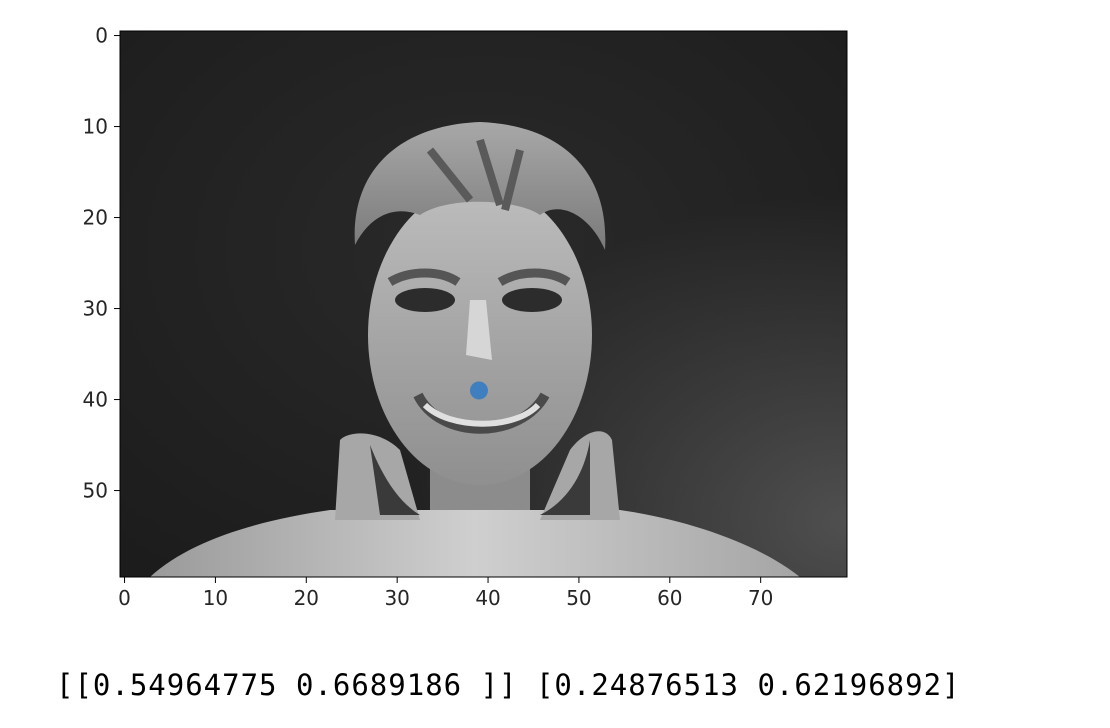 Image resolution: width=1110 pixels, height=728 pixels. I want to click on x-tick-label: 30, so click(396, 598).